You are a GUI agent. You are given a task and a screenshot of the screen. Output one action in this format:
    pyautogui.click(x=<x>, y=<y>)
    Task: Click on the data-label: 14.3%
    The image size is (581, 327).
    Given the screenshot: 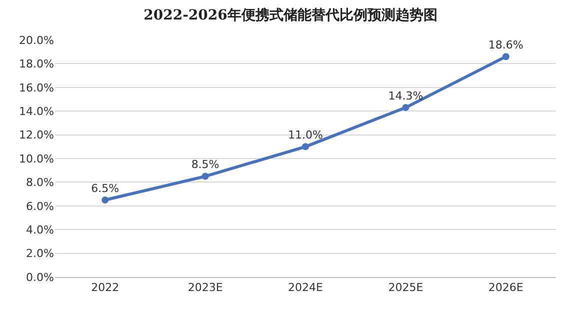 What is the action you would take?
    pyautogui.click(x=406, y=95)
    